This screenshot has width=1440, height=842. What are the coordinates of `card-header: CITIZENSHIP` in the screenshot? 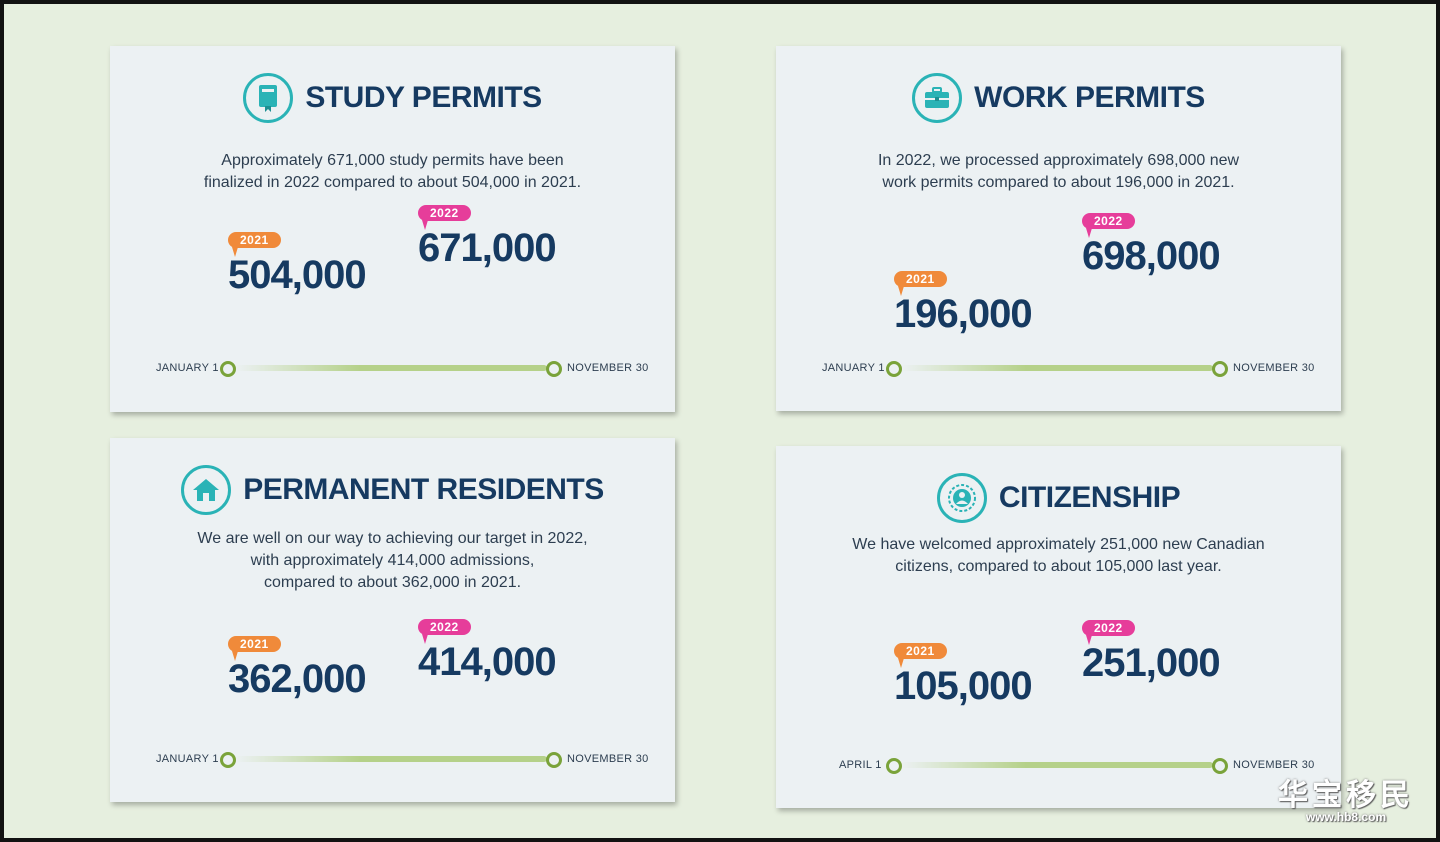 It's located at (1058, 498).